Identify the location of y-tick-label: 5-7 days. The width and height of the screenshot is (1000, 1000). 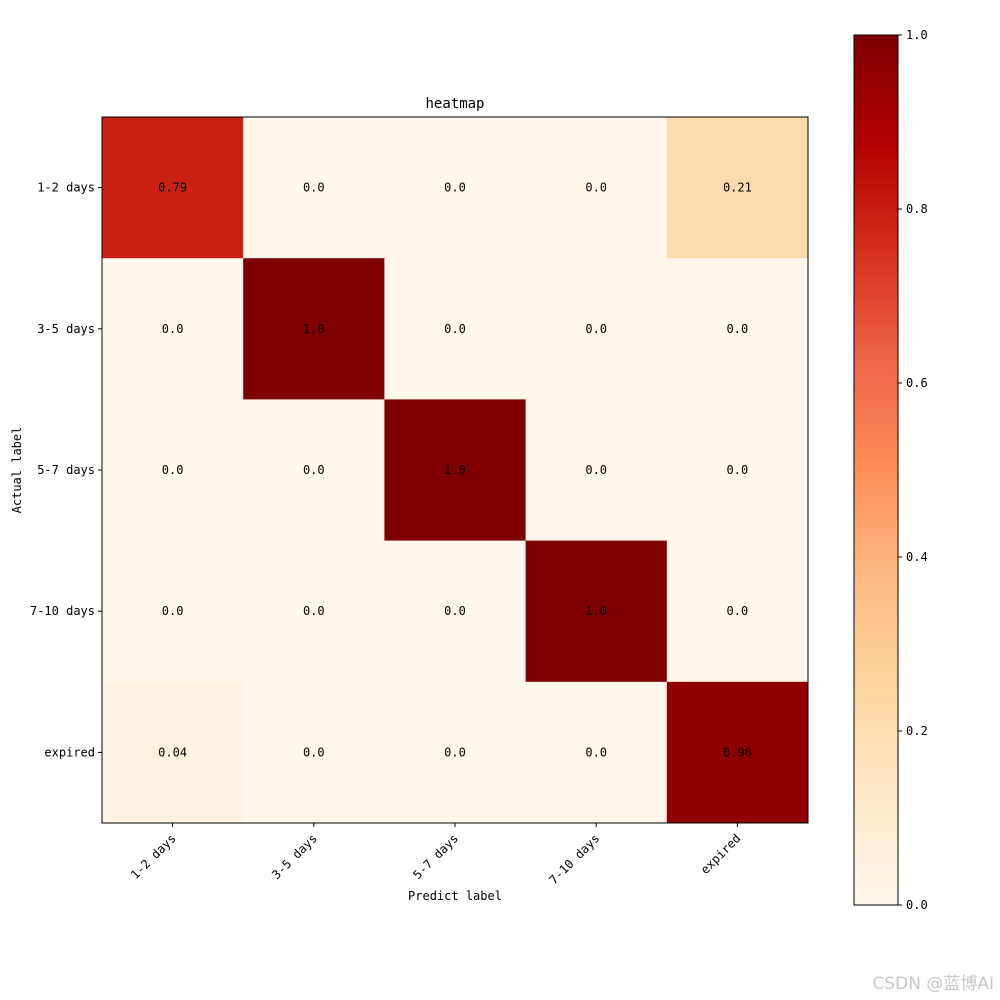
(66, 470).